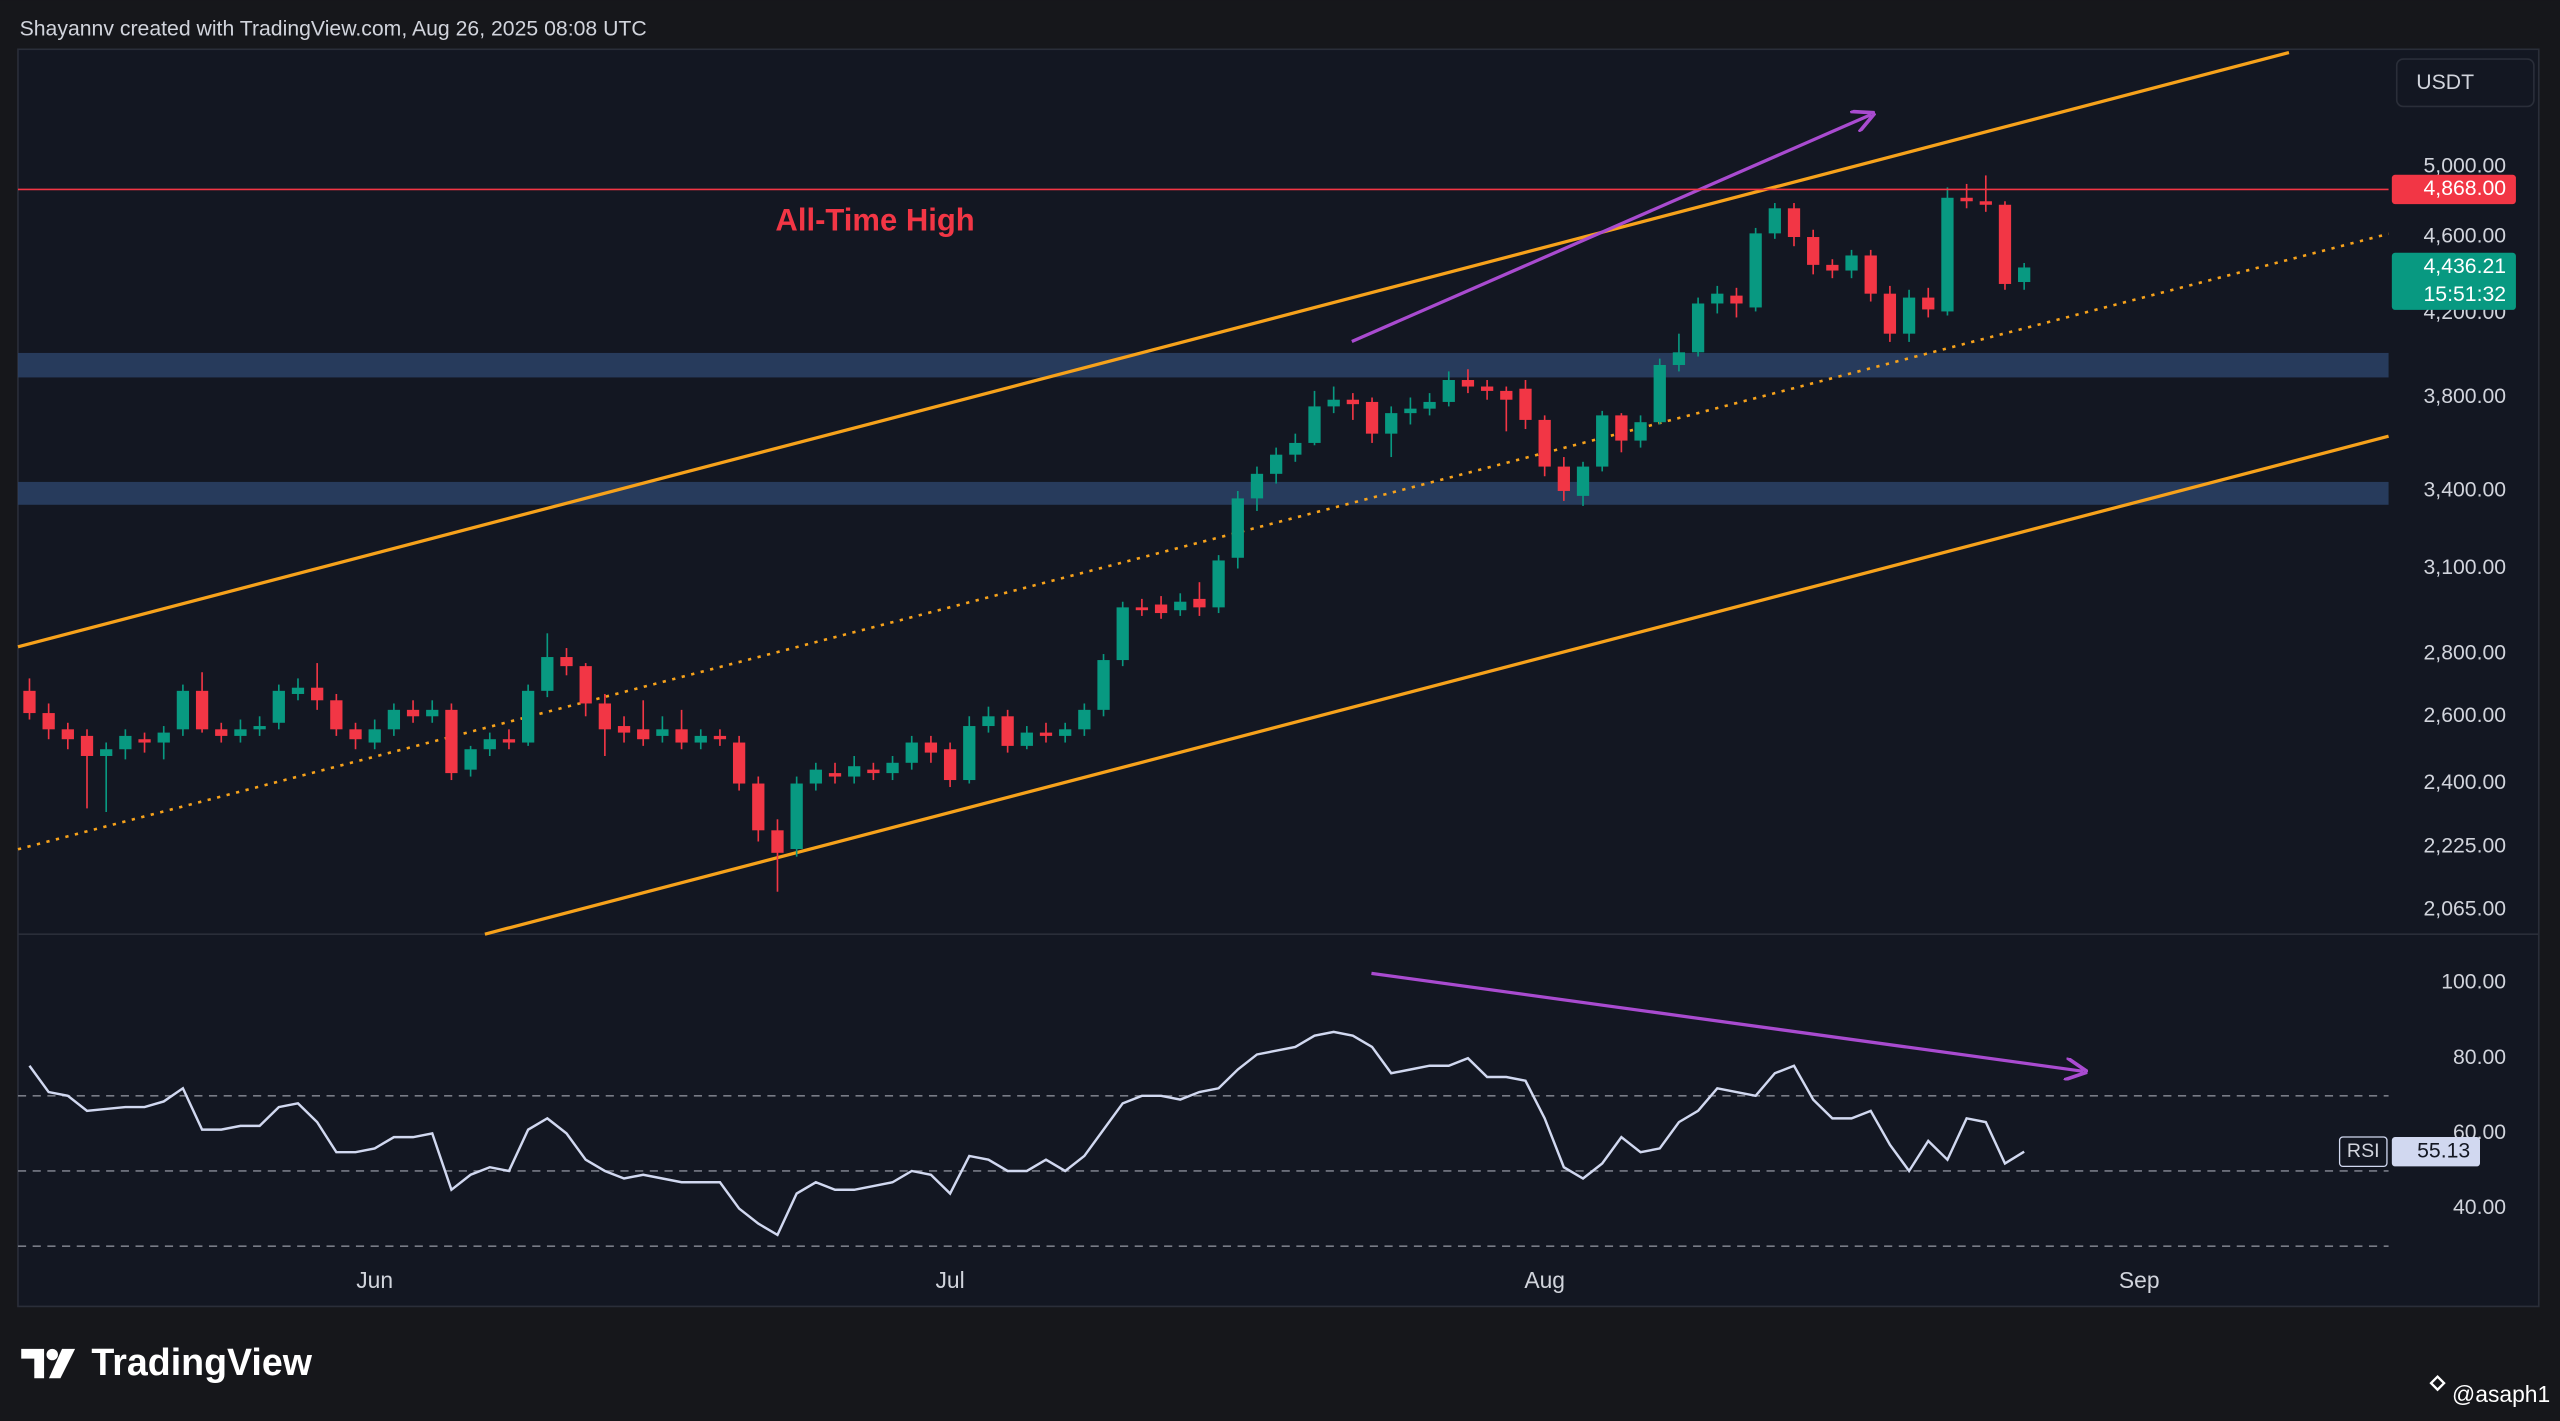  What do you see at coordinates (2465, 188) in the screenshot?
I see `ath-price-label: 4,868.00` at bounding box center [2465, 188].